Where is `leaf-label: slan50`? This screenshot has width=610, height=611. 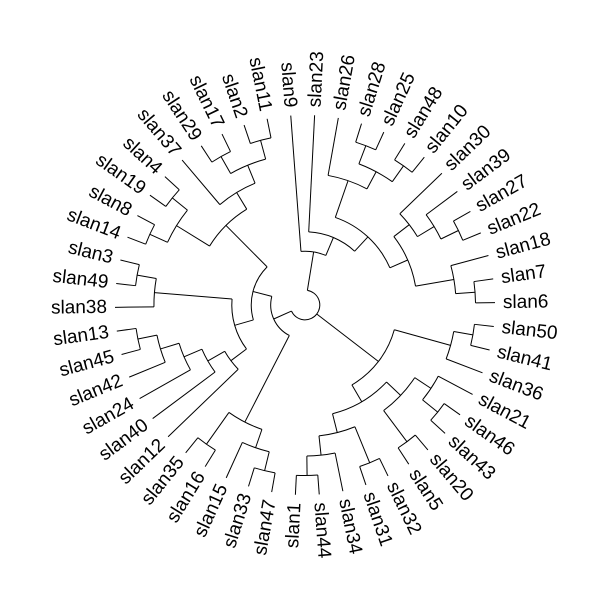 leaf-label: slan50 is located at coordinates (530, 330).